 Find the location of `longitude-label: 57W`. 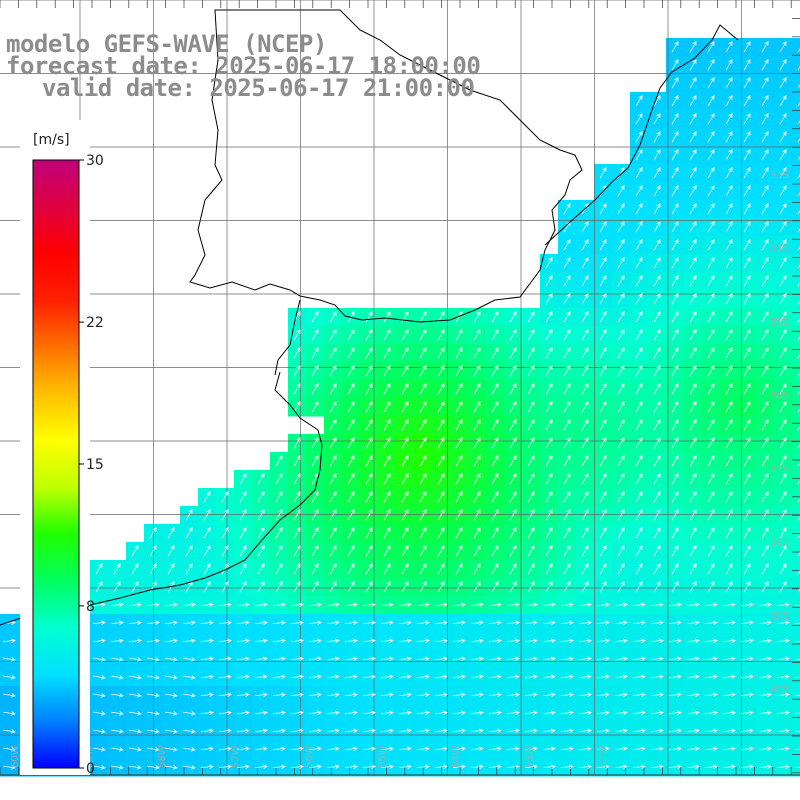

longitude-label: 57W is located at coordinates (236, 756).